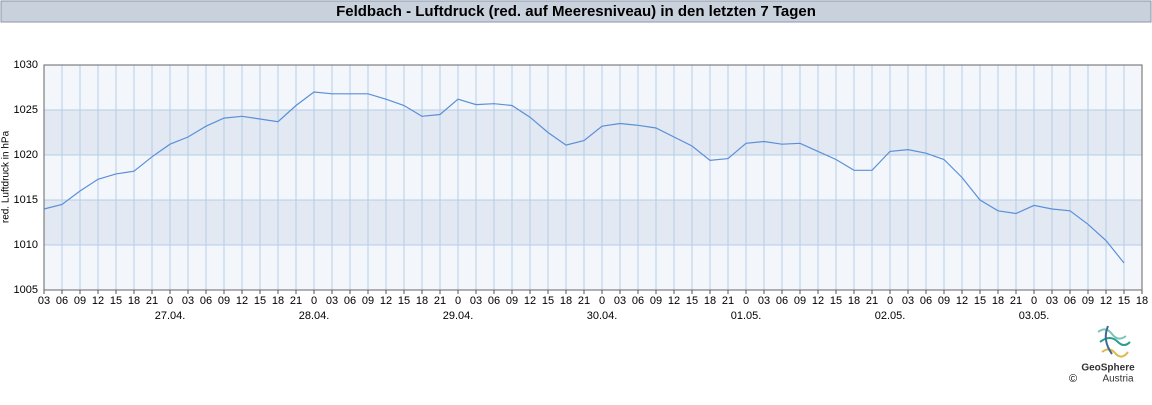 The height and width of the screenshot is (405, 1152). Describe the element at coordinates (1114, 341) in the screenshot. I see `logo-icon` at that location.